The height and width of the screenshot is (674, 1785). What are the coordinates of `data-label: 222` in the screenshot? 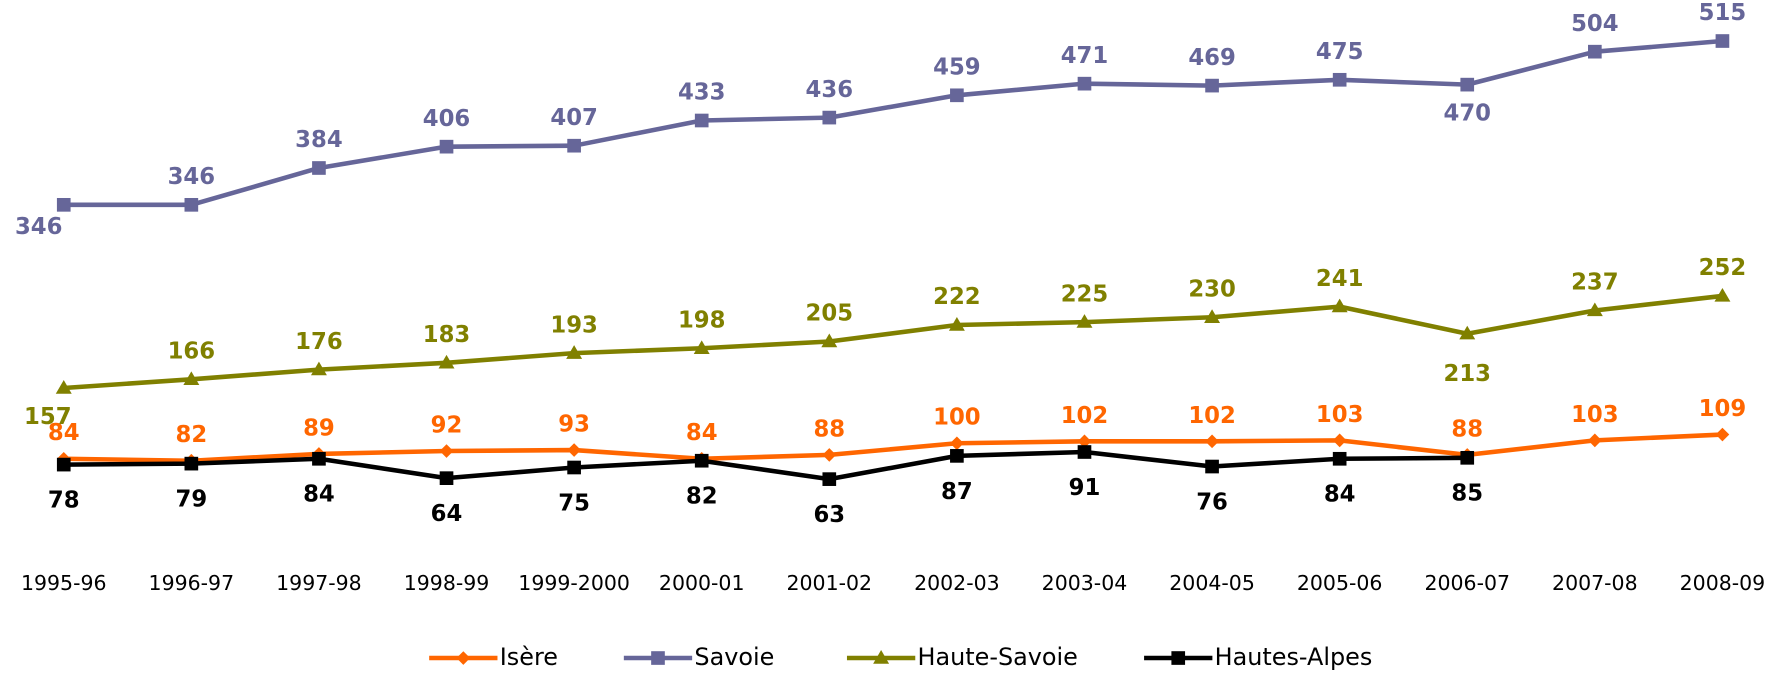 It's located at (957, 297).